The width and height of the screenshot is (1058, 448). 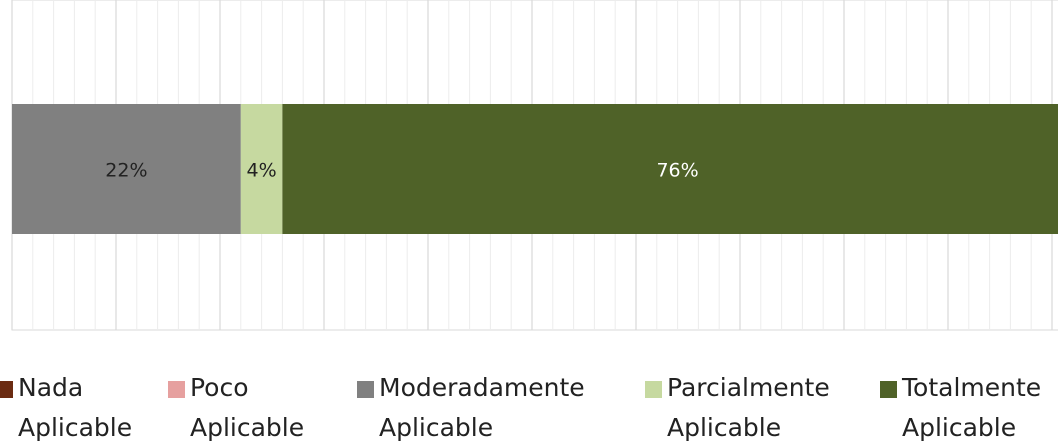 I want to click on legend-item: Poco Aplicable, so click(x=248, y=408).